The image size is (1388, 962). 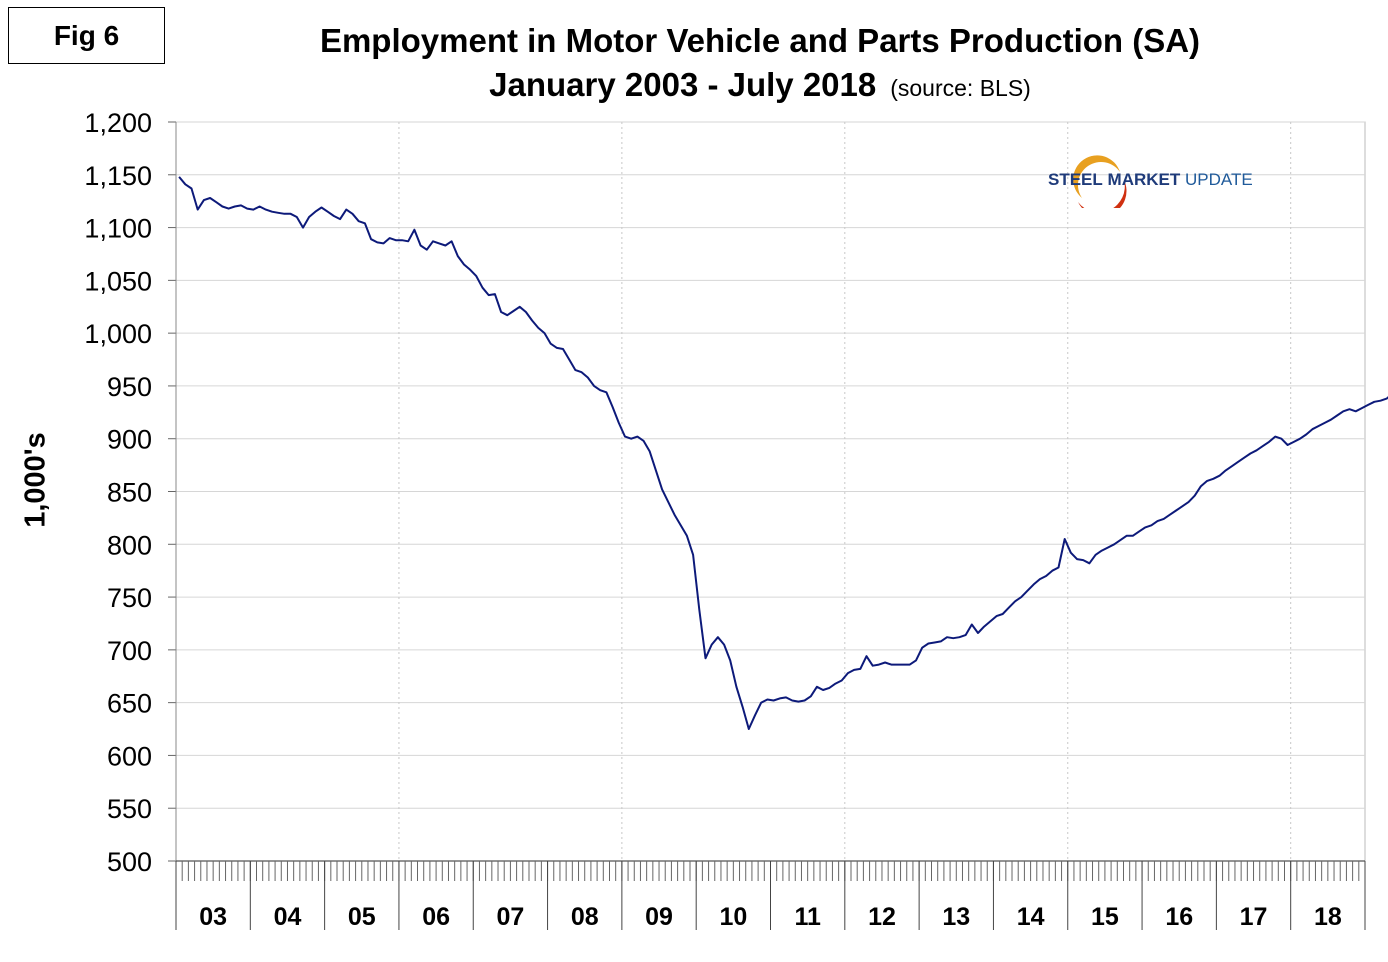 I want to click on x-tick-label: 10, so click(x=733, y=917).